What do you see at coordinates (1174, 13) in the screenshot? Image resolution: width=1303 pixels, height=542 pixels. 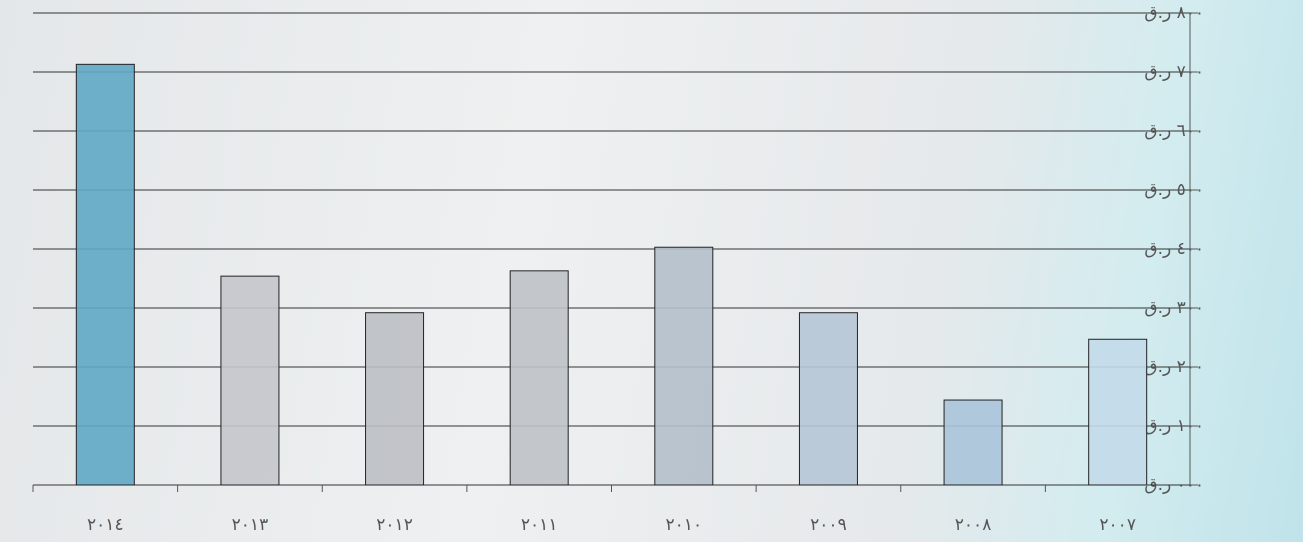 I see `y-tick-label: ٨٠٠ ر.ق` at bounding box center [1174, 13].